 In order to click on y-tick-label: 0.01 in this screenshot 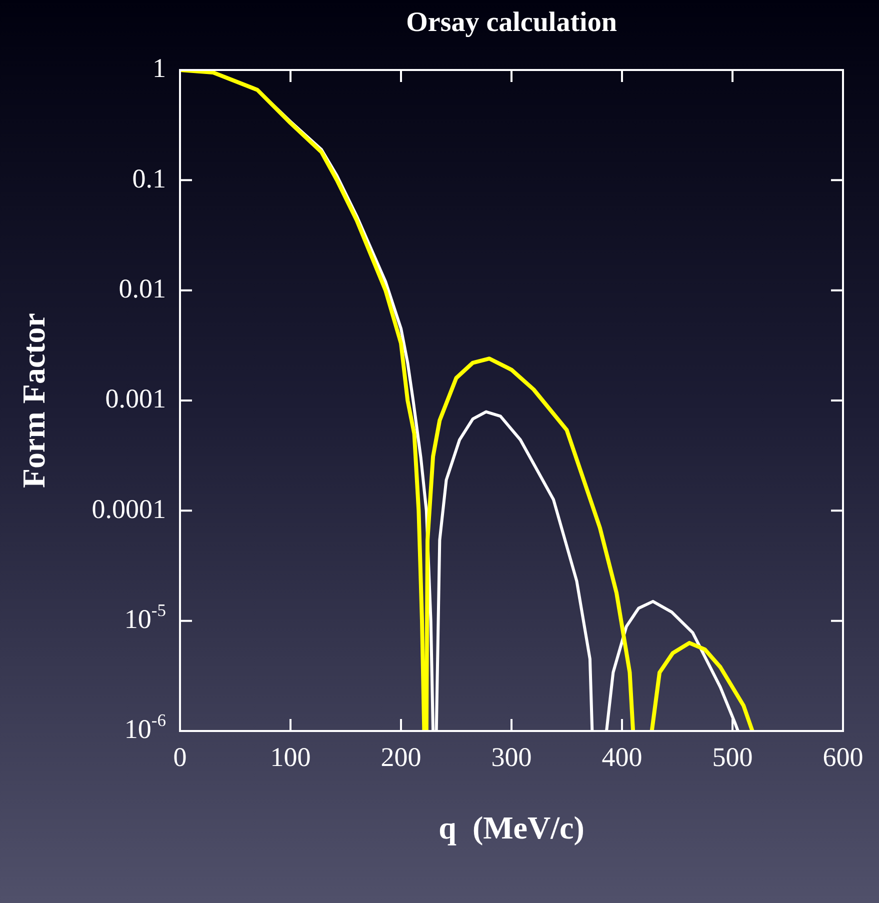, I will do `click(142, 288)`.